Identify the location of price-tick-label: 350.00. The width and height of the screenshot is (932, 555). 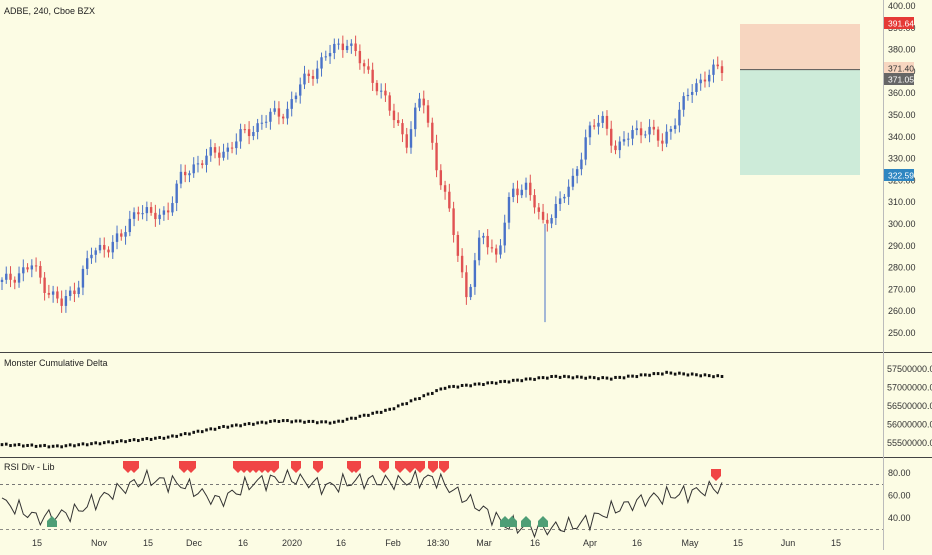
(902, 115).